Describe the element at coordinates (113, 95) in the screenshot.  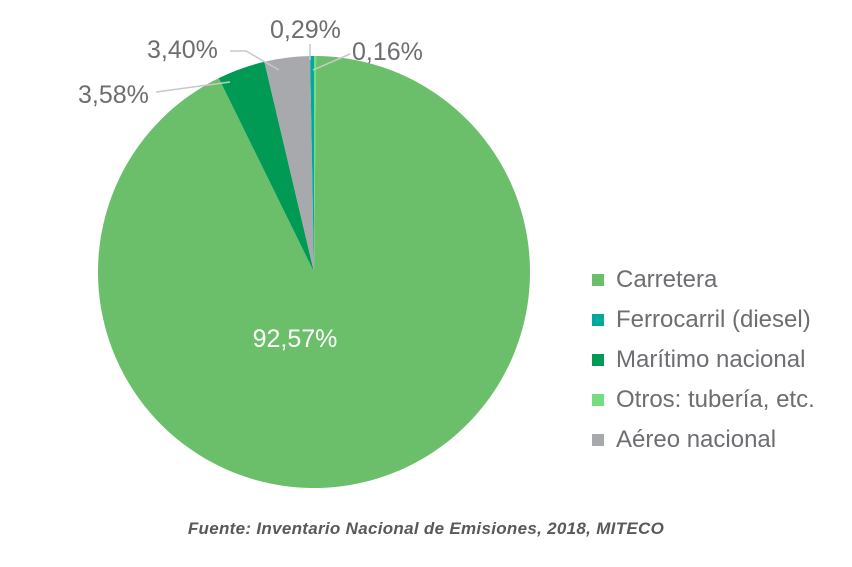
I see `data-label-maritimo: 3,58%` at that location.